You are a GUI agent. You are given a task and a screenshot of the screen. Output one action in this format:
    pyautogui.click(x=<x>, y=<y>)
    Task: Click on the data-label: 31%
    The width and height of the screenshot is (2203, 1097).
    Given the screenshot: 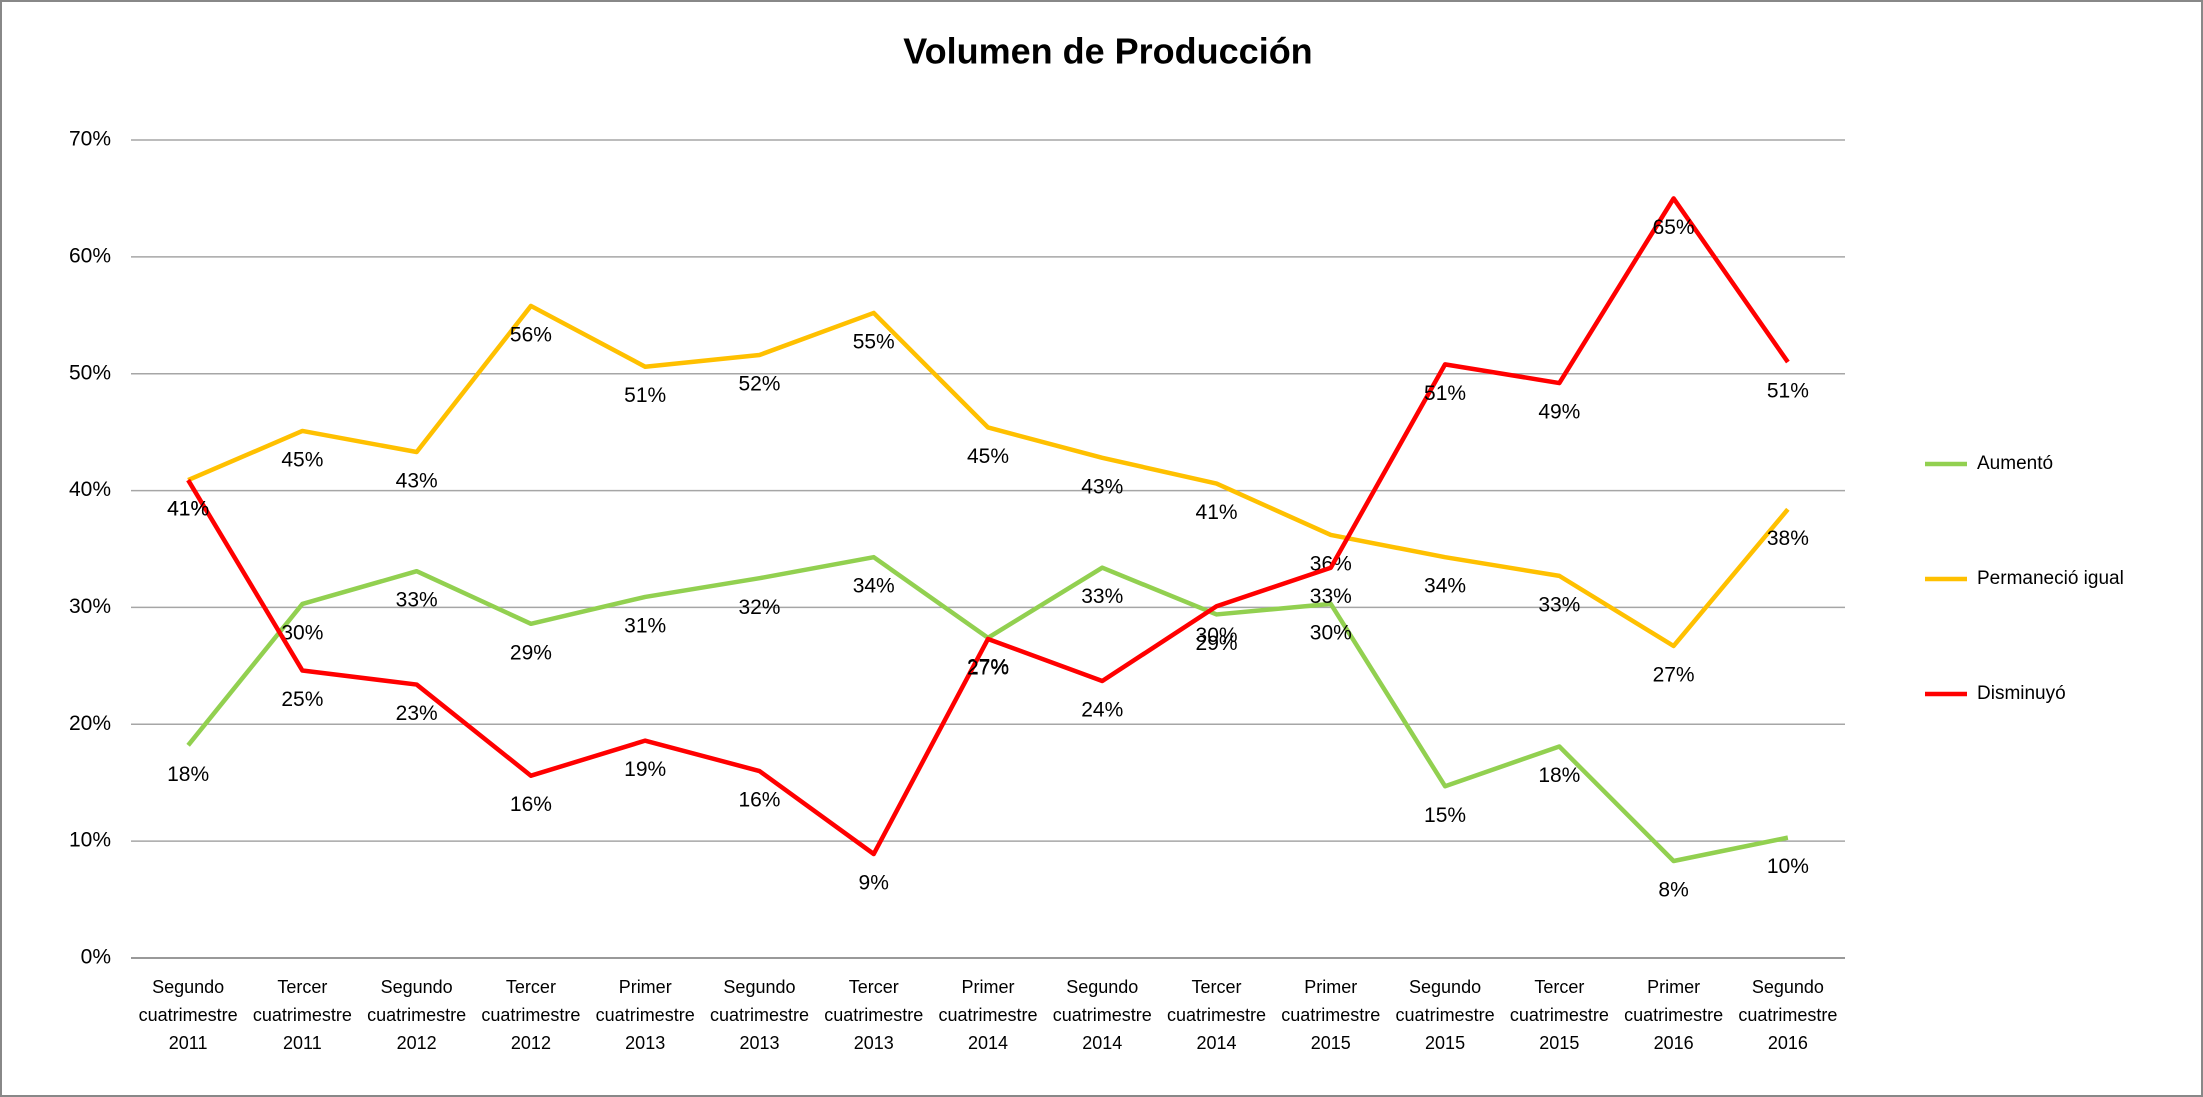 What is the action you would take?
    pyautogui.click(x=645, y=625)
    